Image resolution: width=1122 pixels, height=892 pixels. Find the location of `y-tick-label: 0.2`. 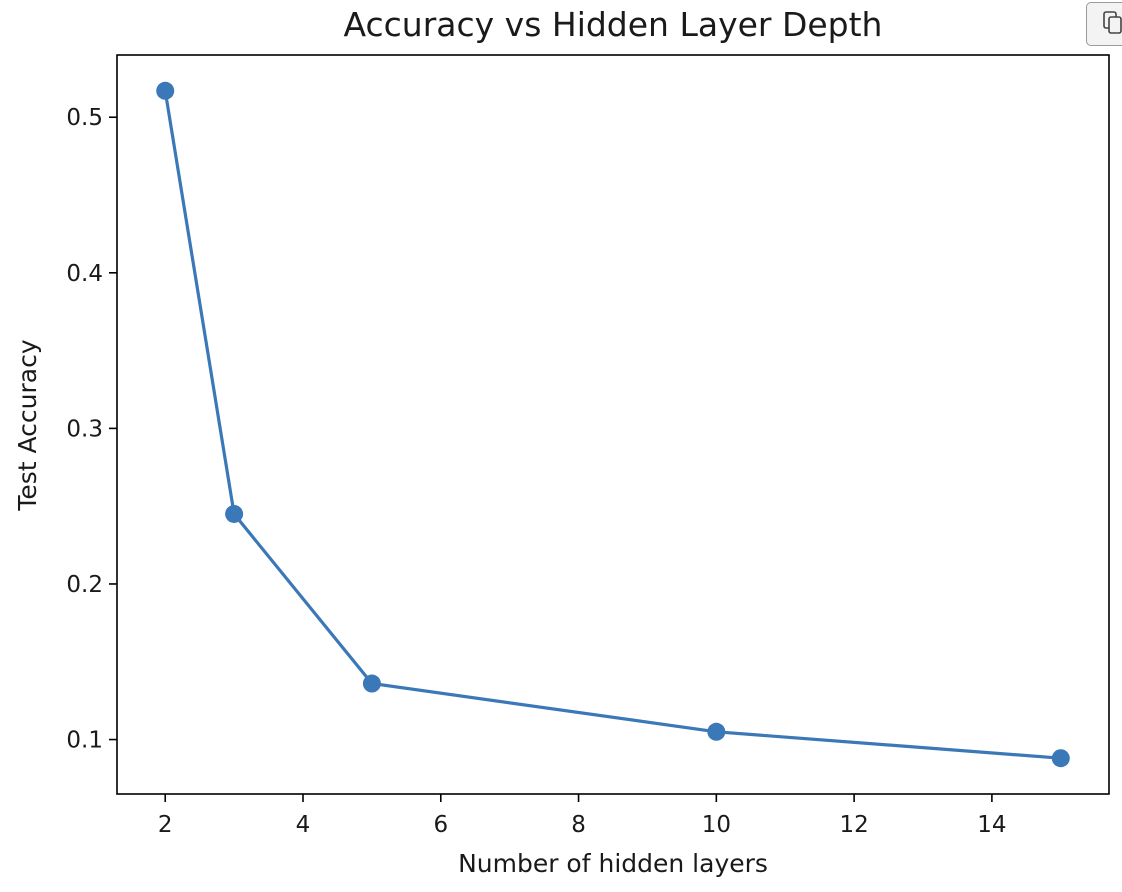

y-tick-label: 0.2 is located at coordinates (84, 585).